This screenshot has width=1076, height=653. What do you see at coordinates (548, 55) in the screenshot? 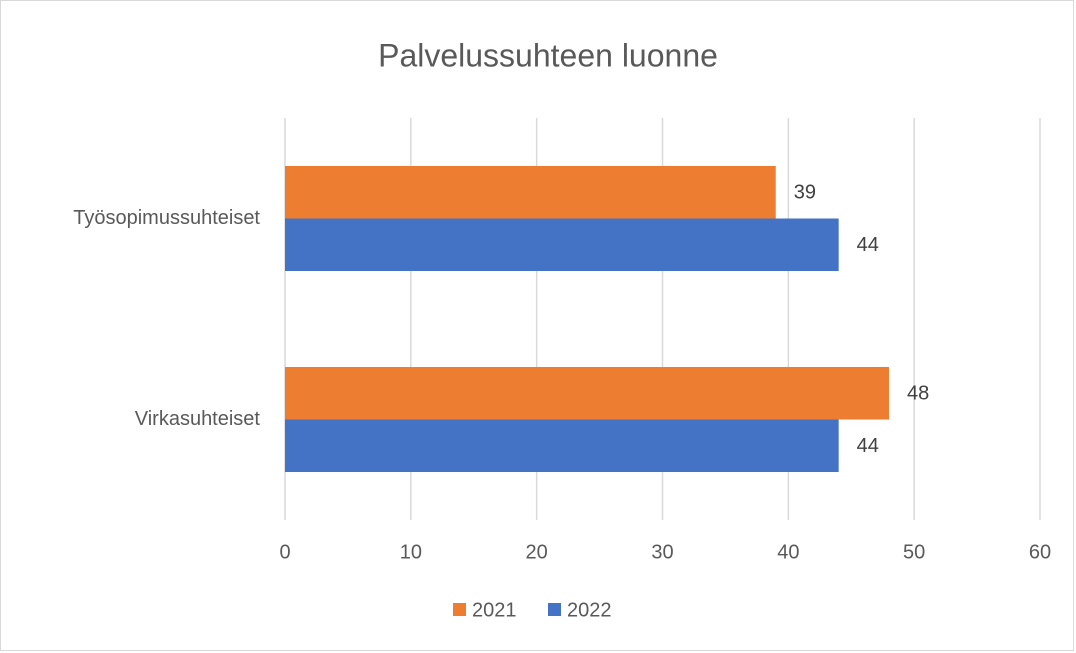
I see `chart-title: Palvelussuhteen luonne` at bounding box center [548, 55].